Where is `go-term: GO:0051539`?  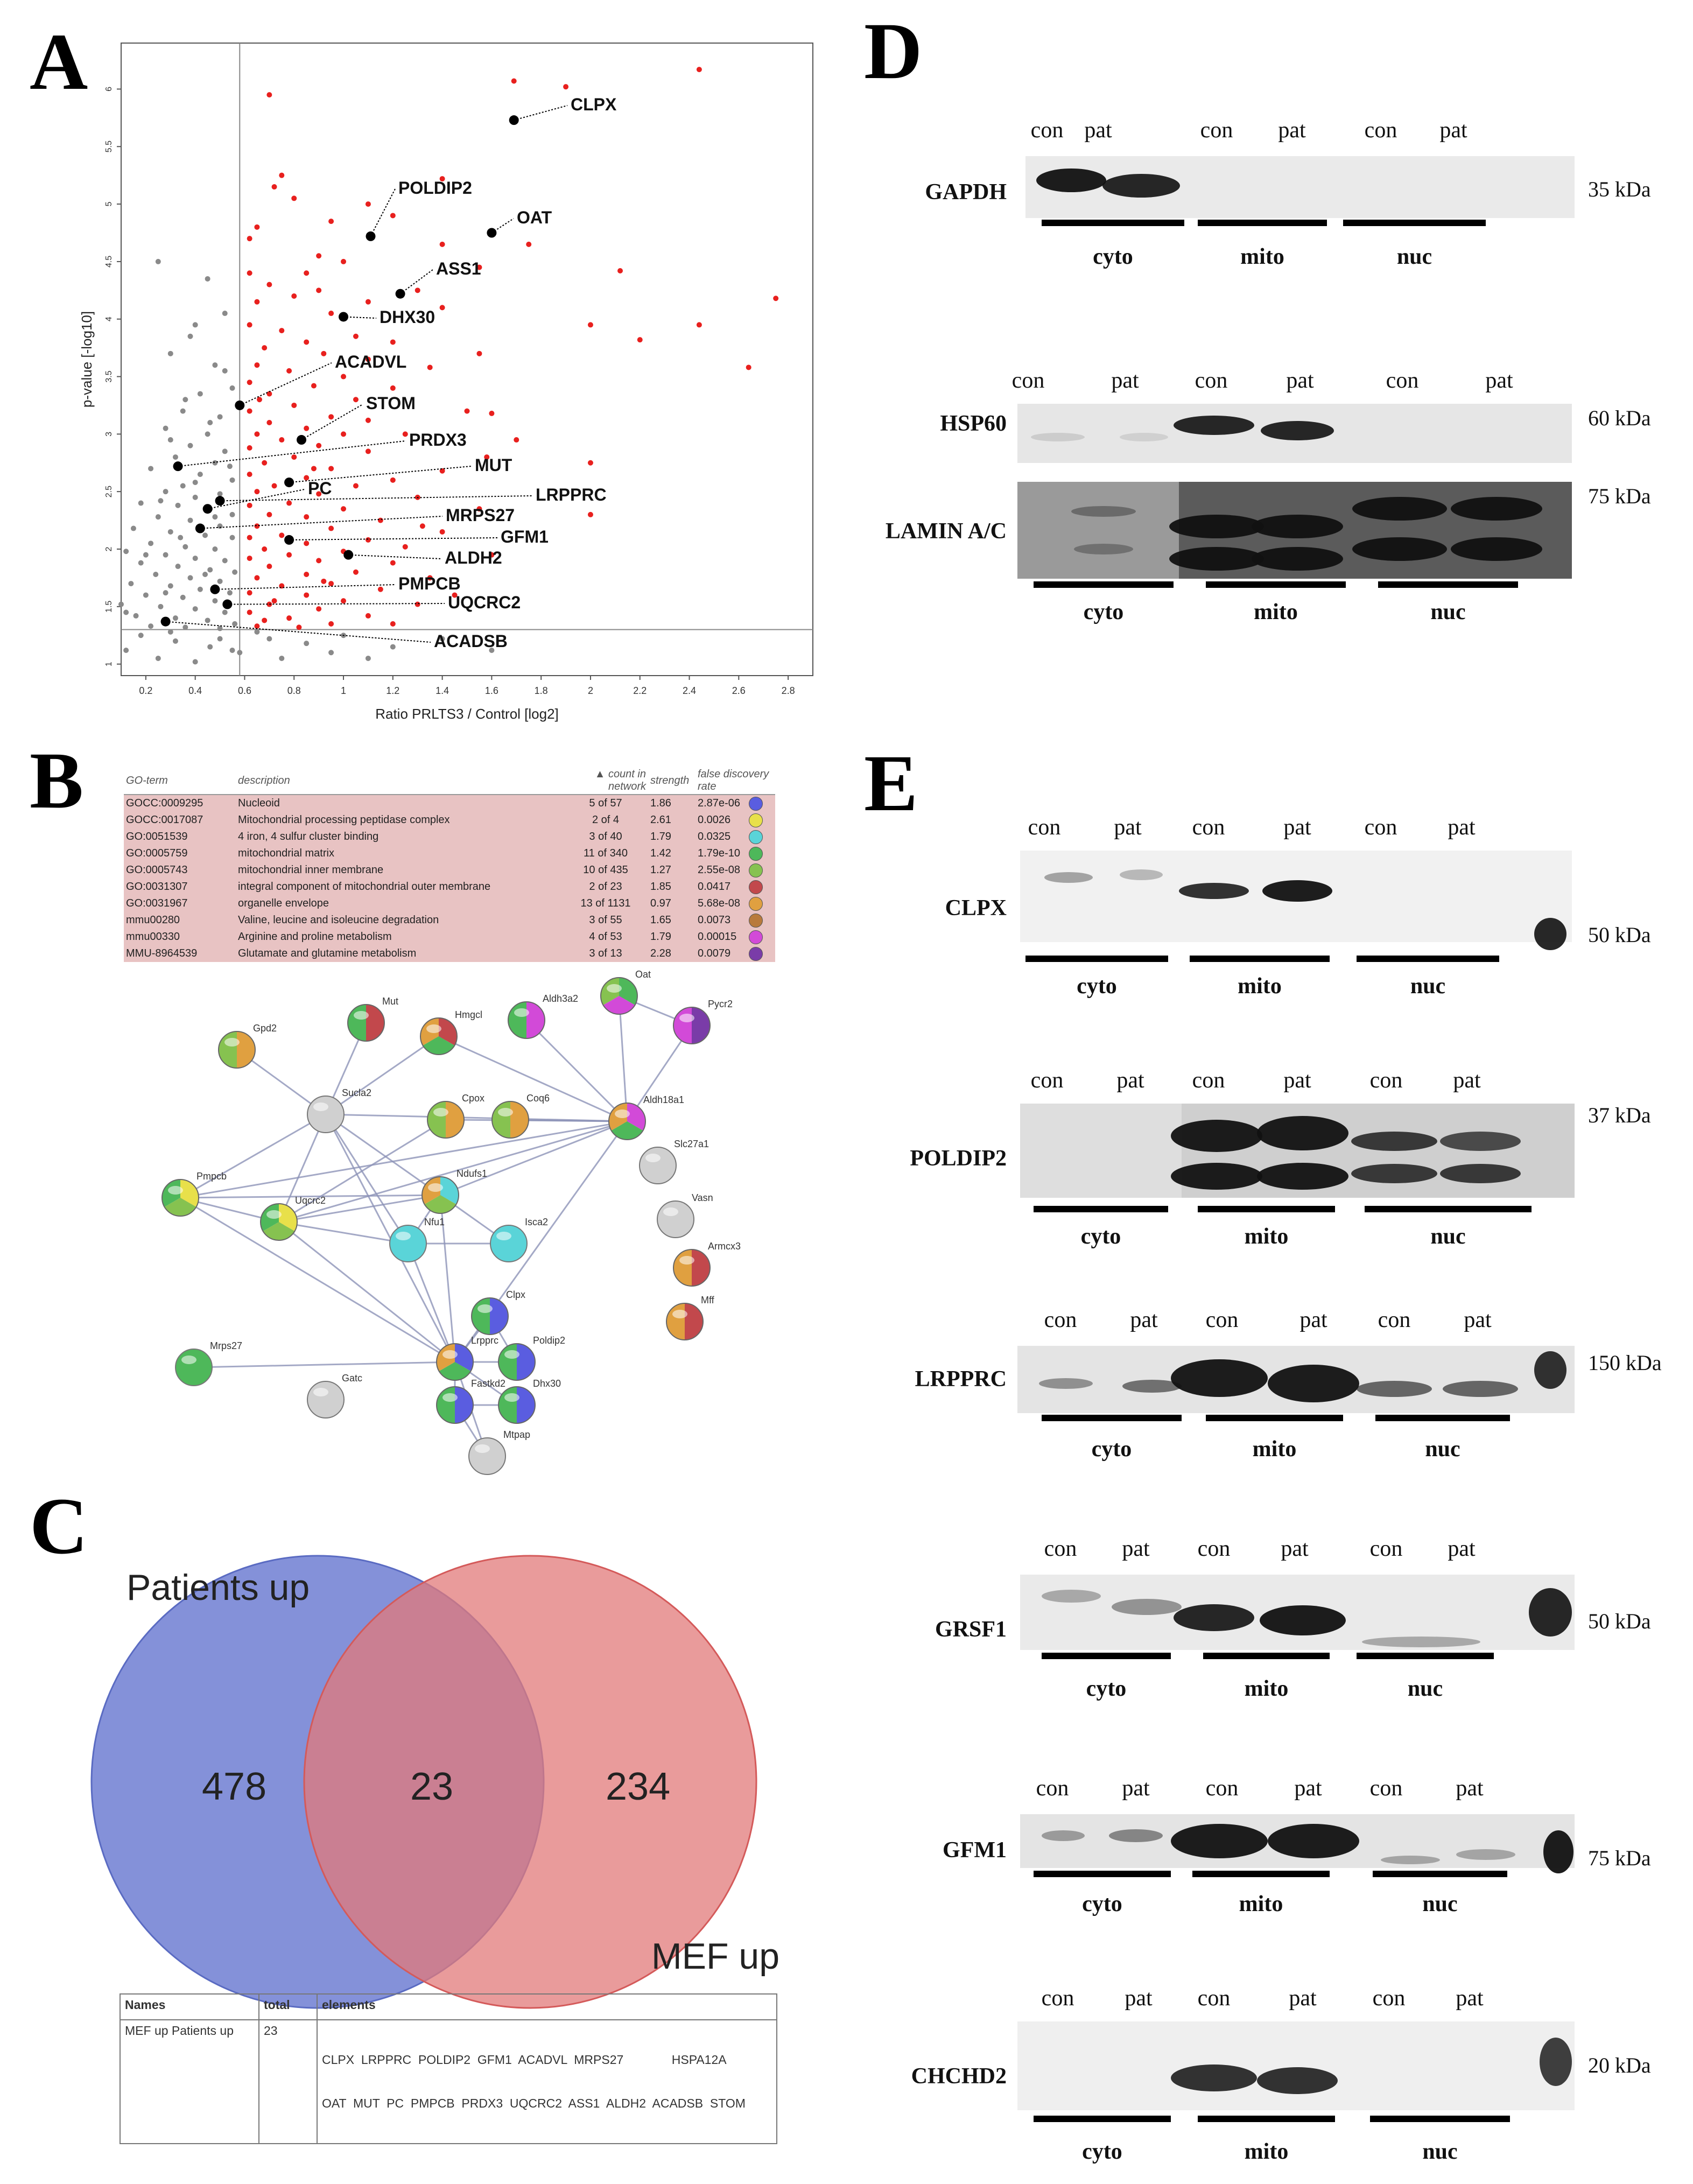
go-term: GO:0051539 is located at coordinates (180, 836).